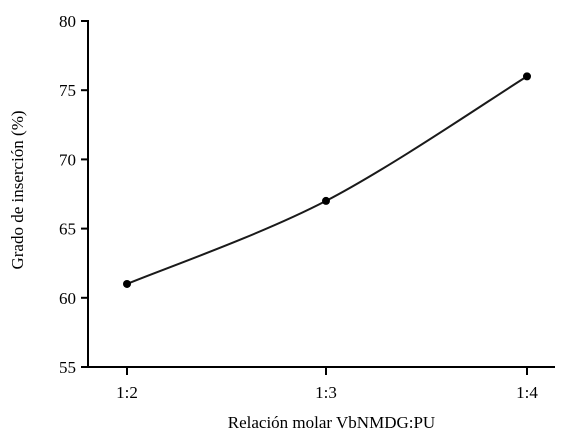  Describe the element at coordinates (17, 189) in the screenshot. I see `y-axis-label: Grado de inserción (%)` at that location.